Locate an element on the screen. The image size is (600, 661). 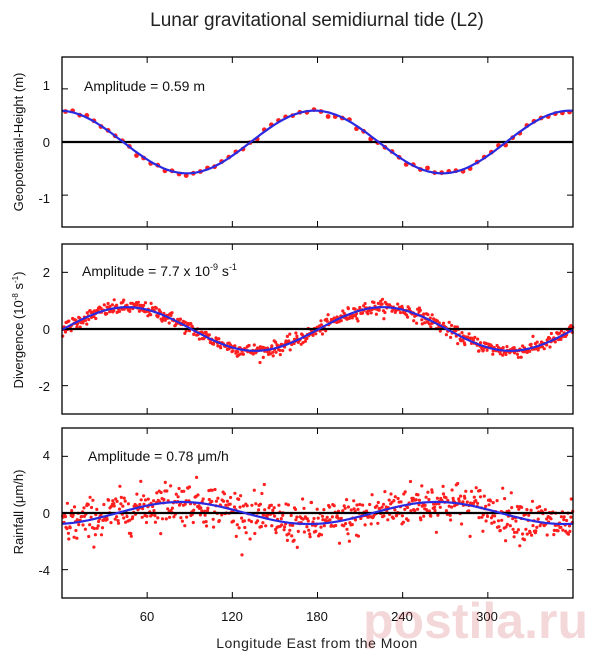
watermark: postila.ru is located at coordinates (475, 621).